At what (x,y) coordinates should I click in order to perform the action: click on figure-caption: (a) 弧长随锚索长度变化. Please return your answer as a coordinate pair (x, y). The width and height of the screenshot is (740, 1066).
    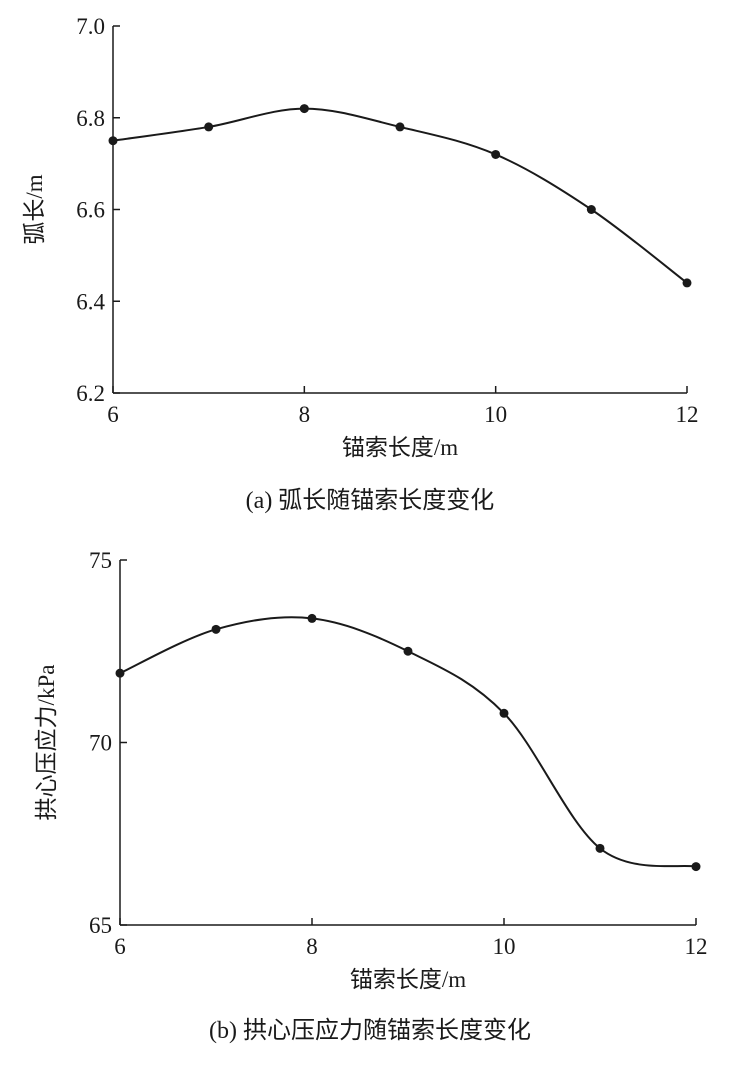
    Looking at the image, I should click on (370, 500).